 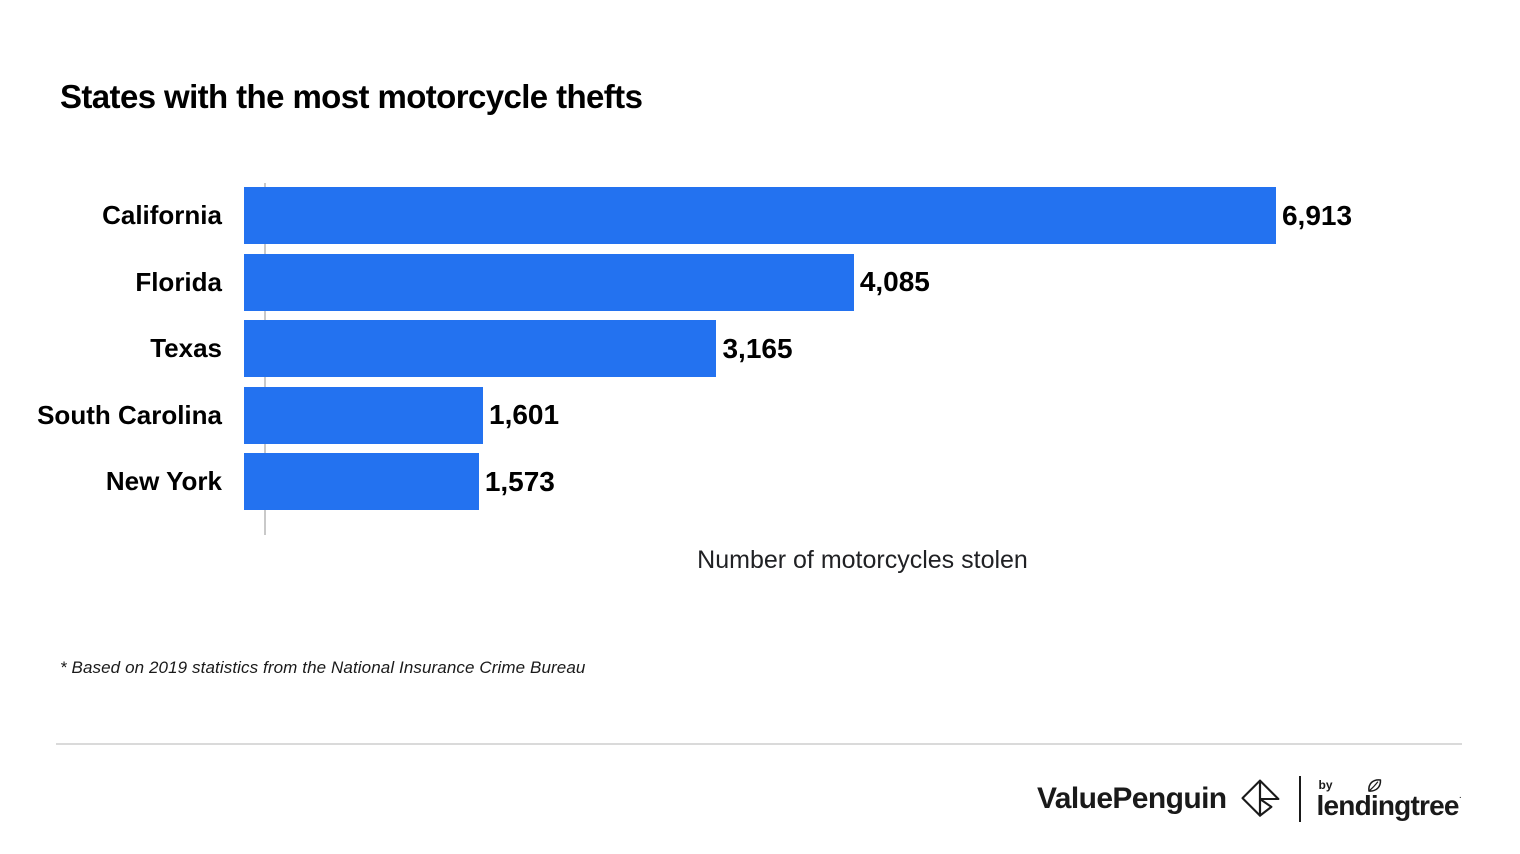 What do you see at coordinates (894, 281) in the screenshot?
I see `value-label: 4,085` at bounding box center [894, 281].